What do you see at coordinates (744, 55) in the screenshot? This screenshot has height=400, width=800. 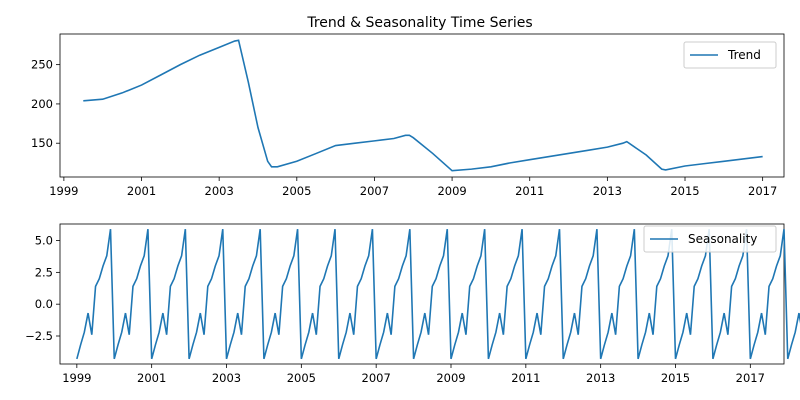 I see `trend-legend-label: Trend` at bounding box center [744, 55].